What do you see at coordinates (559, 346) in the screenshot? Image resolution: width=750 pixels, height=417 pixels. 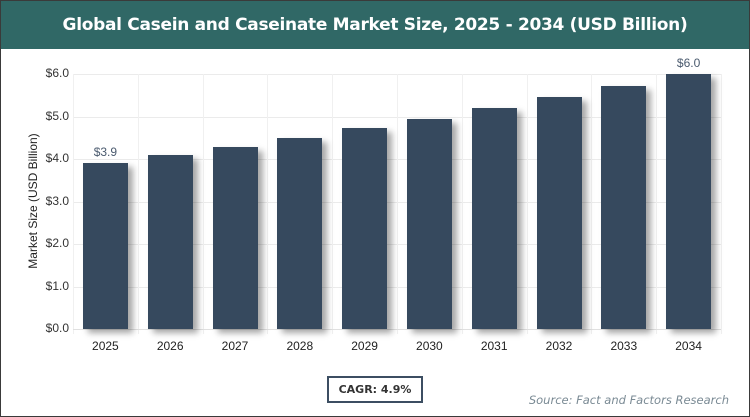 I see `x-tick-label: 2032` at bounding box center [559, 346].